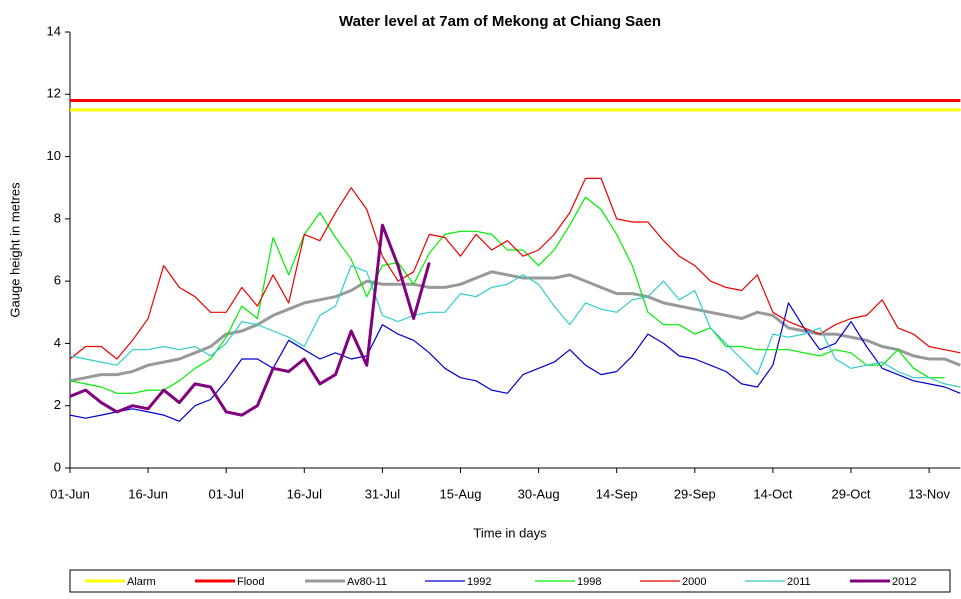 This screenshot has height=599, width=961. What do you see at coordinates (772, 493) in the screenshot?
I see `x-tick-label: 14-Oct` at bounding box center [772, 493].